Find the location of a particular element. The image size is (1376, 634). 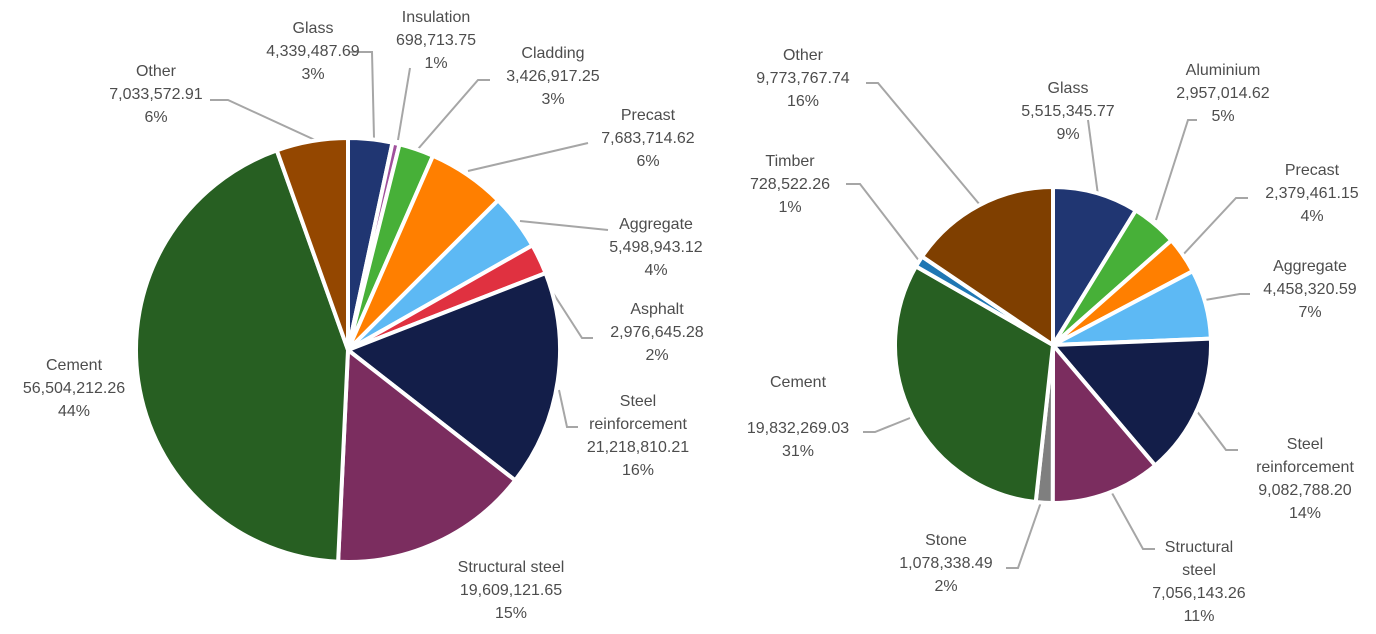

left-data-label-cladding: Cladding 3,426,917.25 3% is located at coordinates (553, 76).